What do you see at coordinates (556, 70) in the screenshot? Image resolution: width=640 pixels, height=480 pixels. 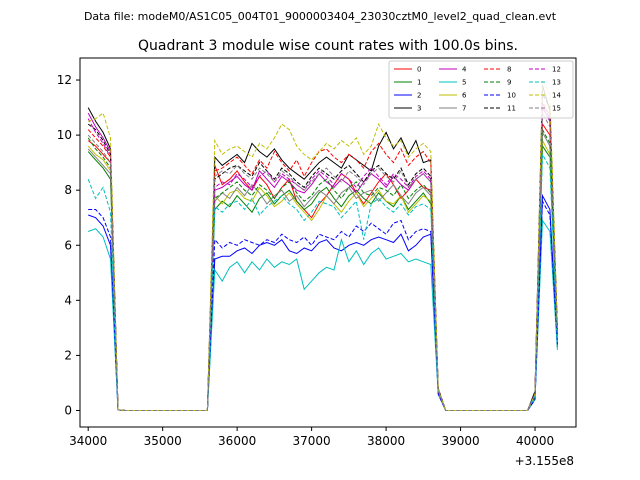 I see `legend-label-12: 12` at bounding box center [556, 70].